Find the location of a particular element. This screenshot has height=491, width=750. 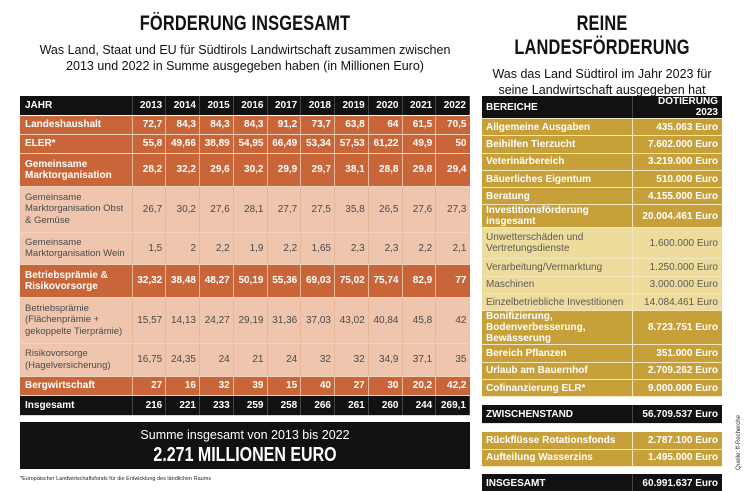

cell-value: 54,95 is located at coordinates (250, 144).